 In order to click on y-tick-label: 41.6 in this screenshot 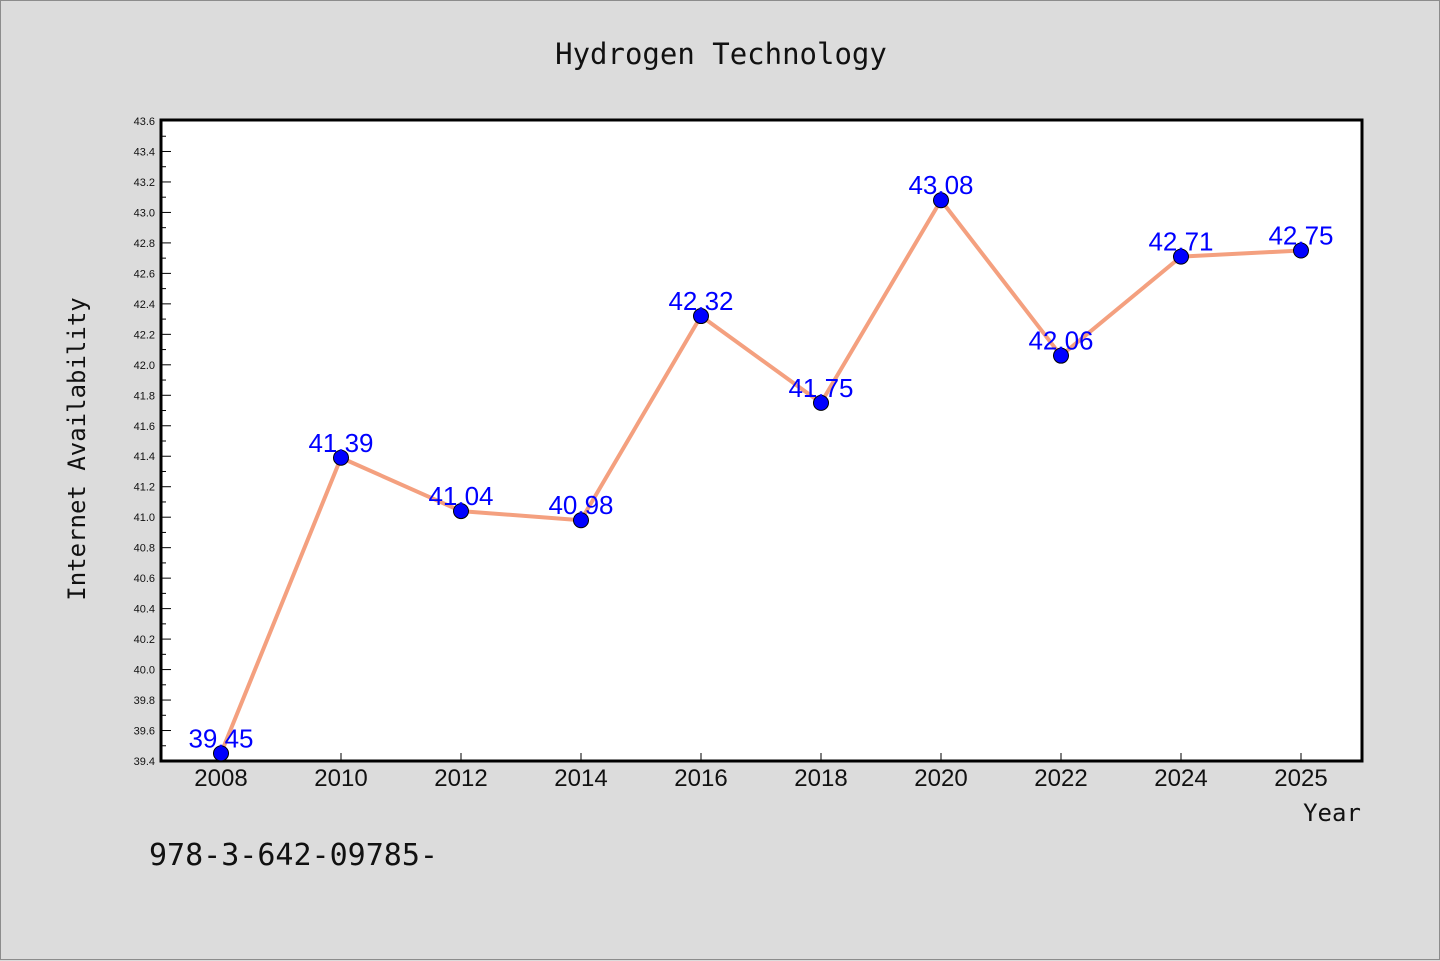, I will do `click(144, 427)`.